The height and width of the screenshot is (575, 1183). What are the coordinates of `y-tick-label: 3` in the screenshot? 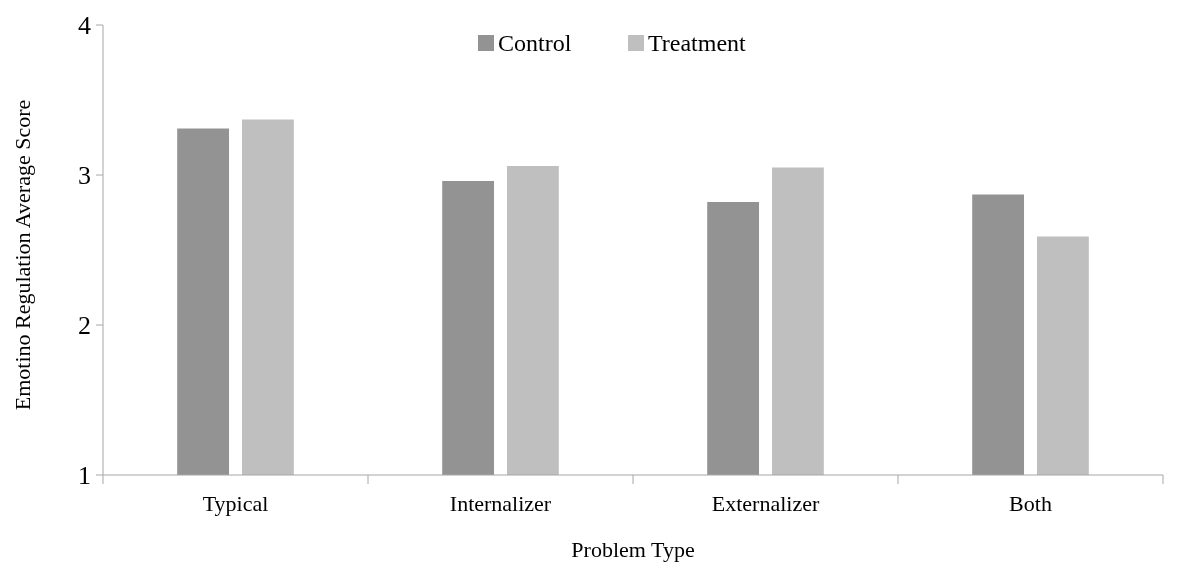 It's located at (84, 176).